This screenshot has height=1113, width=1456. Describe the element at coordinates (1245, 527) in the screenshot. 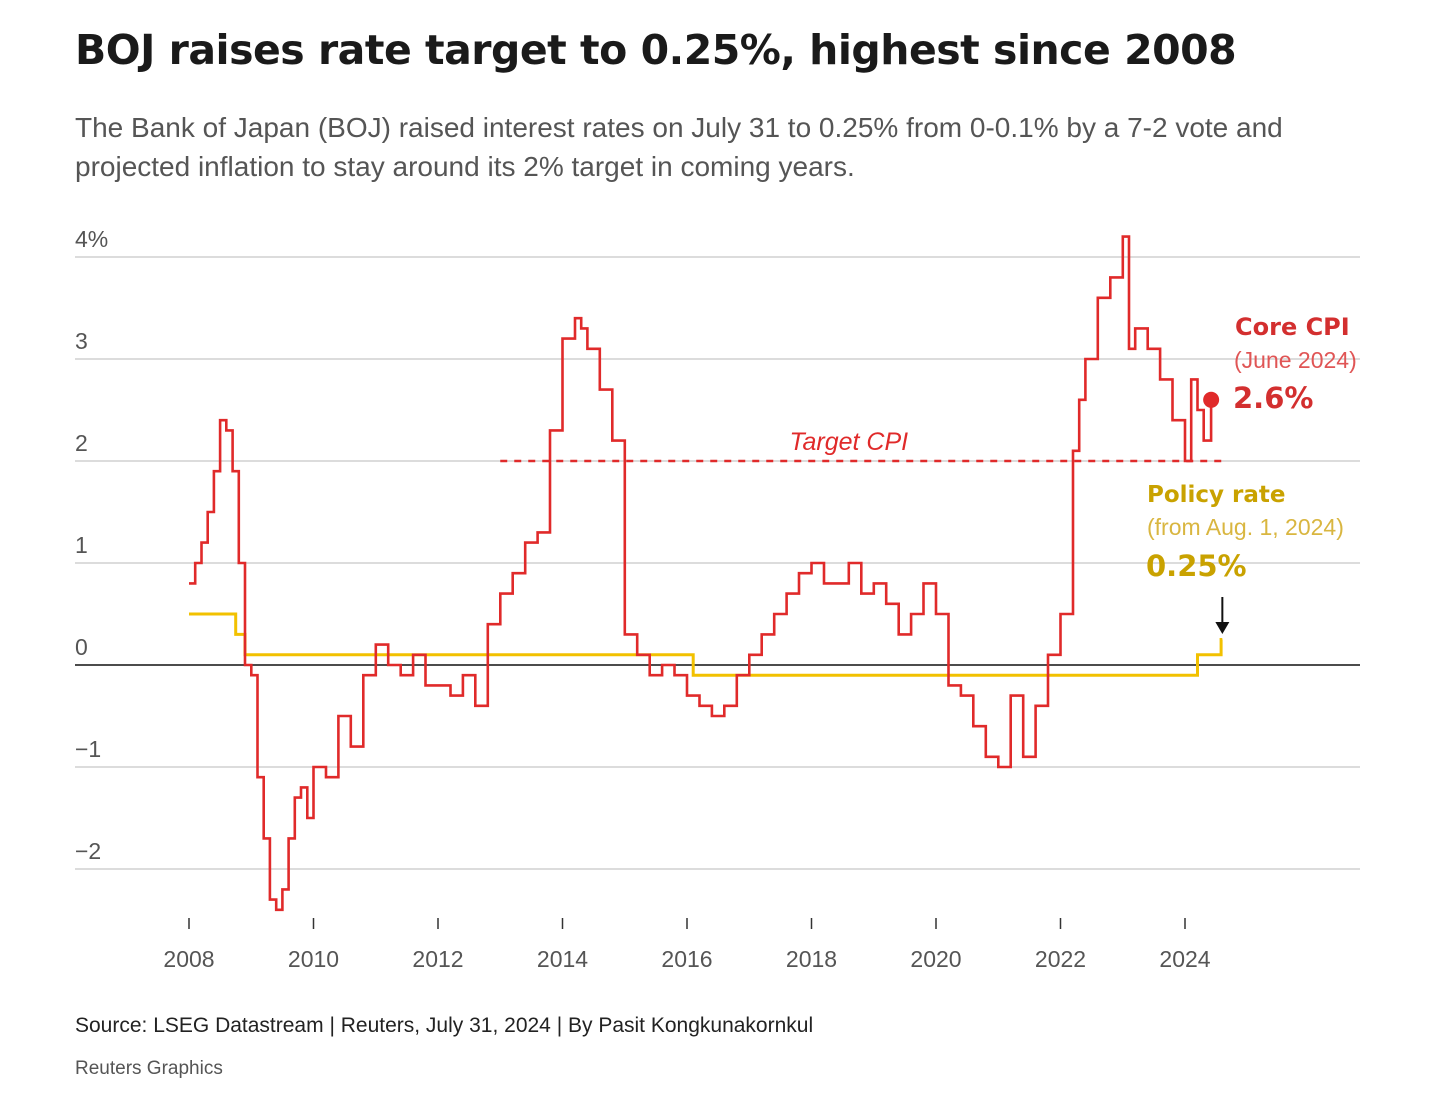

I see `policy-rate-note: (from Aug. 1, 2024)` at that location.